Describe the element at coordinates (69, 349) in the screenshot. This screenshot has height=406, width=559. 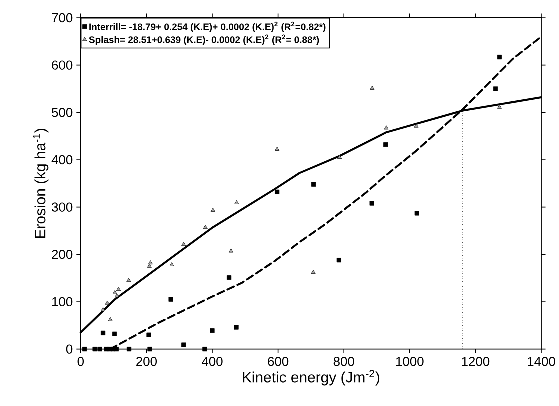
I see `y-tick-label: 0` at that location.